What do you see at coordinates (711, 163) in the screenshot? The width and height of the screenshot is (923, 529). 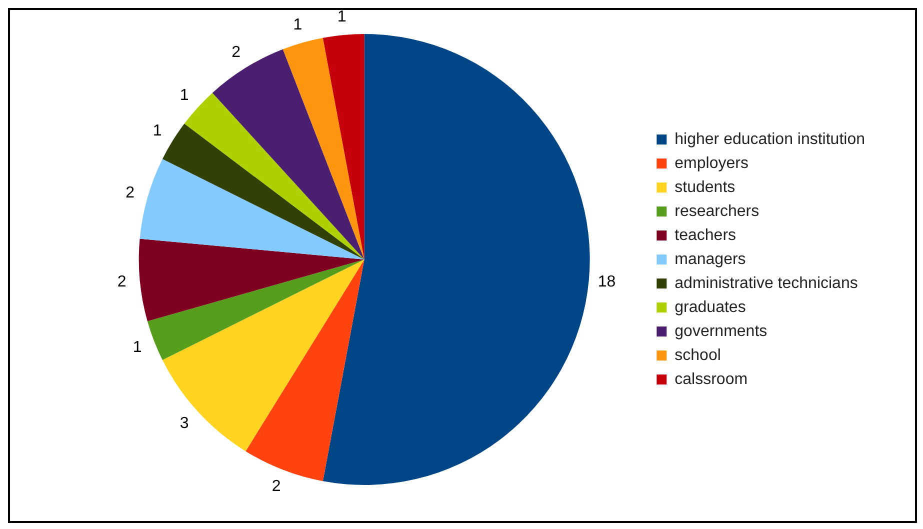 I see `legend-label: employers` at bounding box center [711, 163].